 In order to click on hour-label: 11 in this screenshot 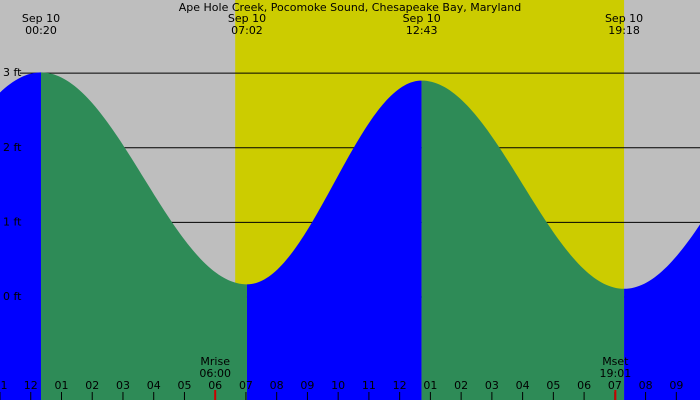, I will do `click(369, 385)`.